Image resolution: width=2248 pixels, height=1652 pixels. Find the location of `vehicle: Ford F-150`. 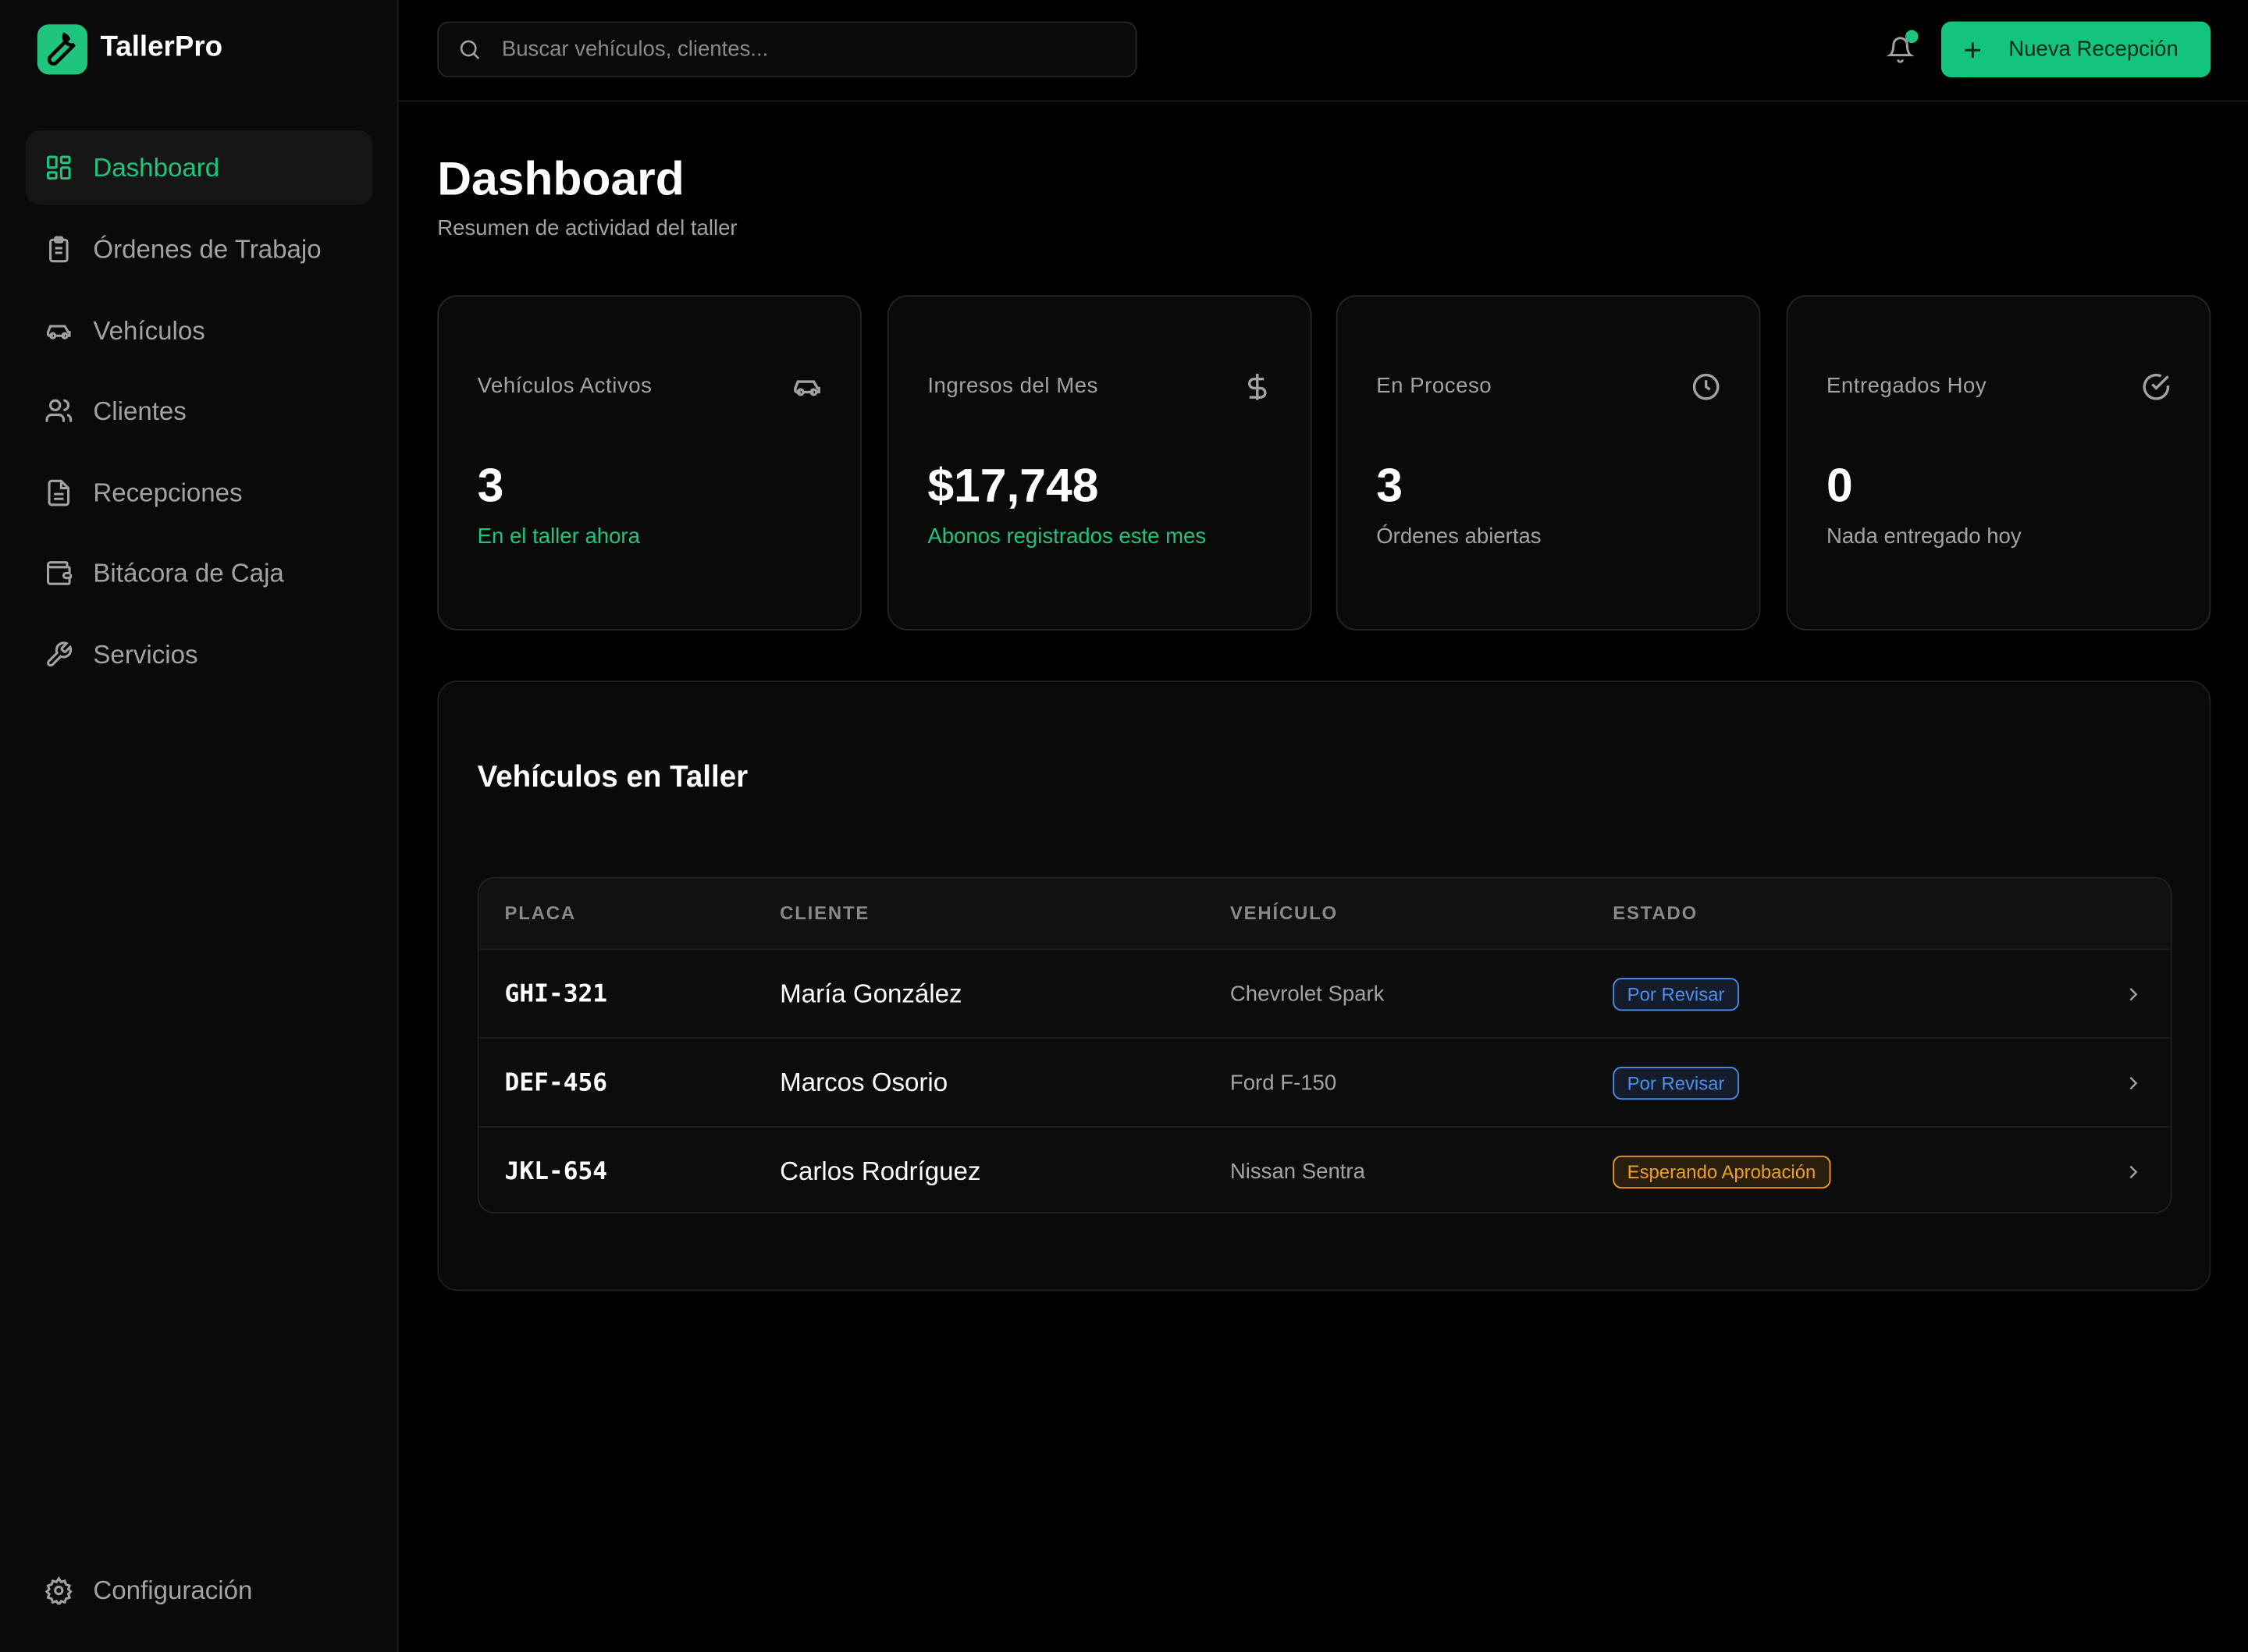

vehicle: Ford F-150 is located at coordinates (1283, 1083).